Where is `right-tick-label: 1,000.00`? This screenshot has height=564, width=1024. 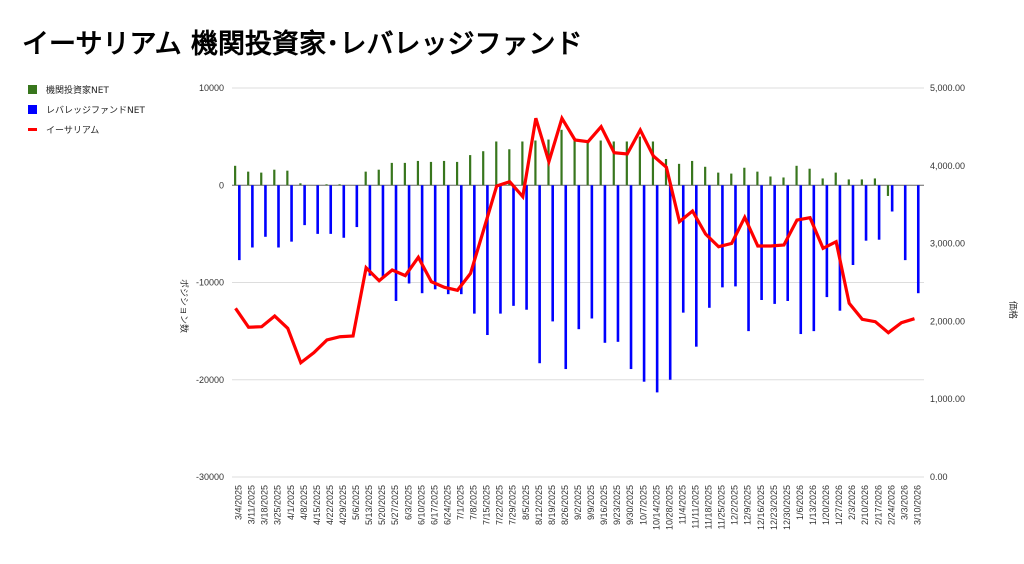 right-tick-label: 1,000.00 is located at coordinates (947, 399).